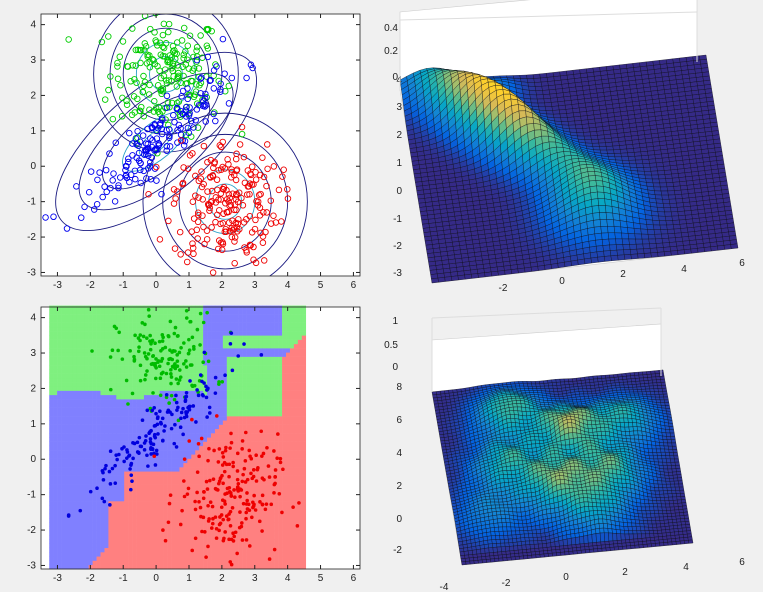 The image size is (763, 592). I want to click on tl-ytick-label: 1, so click(33, 131).